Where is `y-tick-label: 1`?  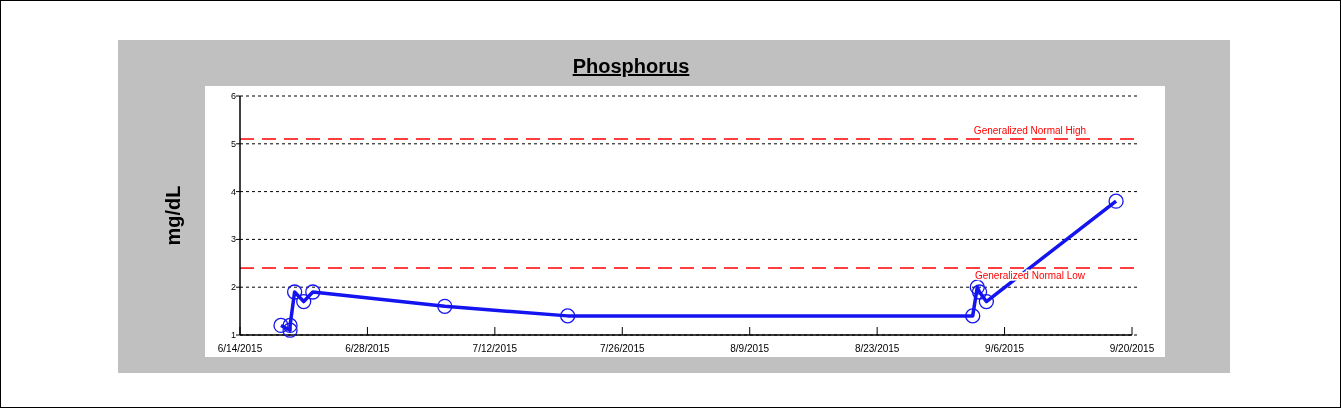
y-tick-label: 1 is located at coordinates (233, 335).